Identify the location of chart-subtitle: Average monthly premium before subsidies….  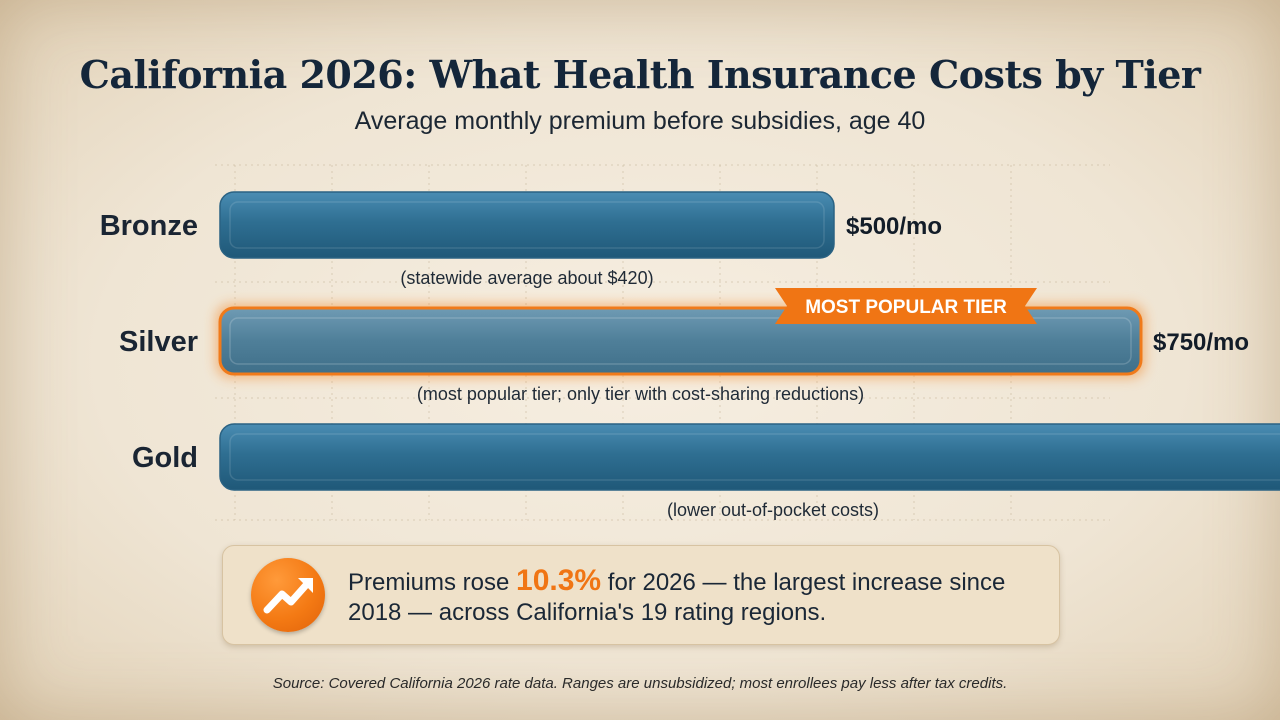
(640, 121).